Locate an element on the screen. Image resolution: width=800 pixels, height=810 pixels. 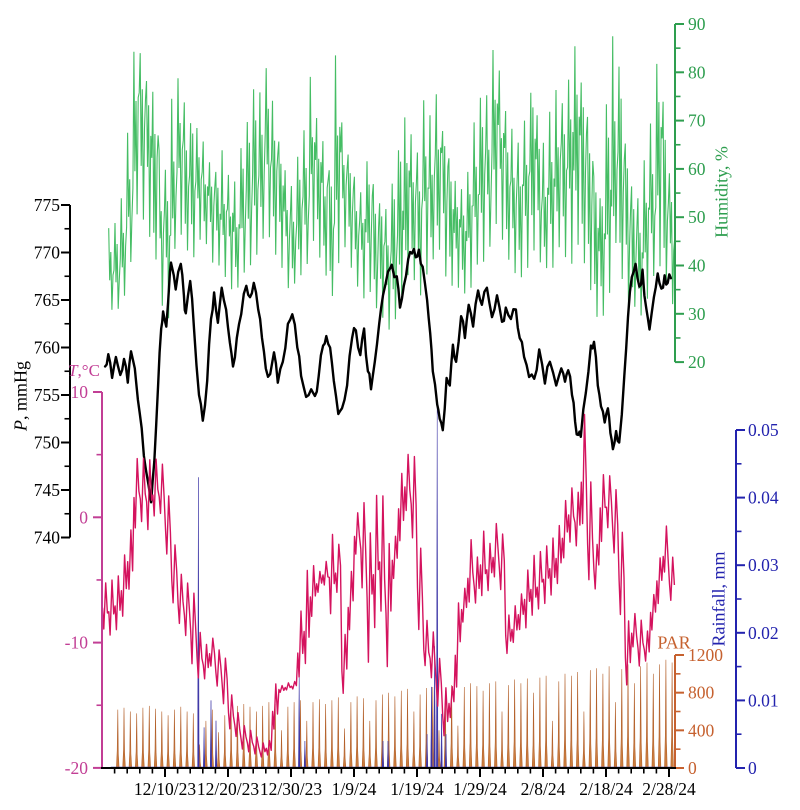
temperature-tick-label: -20 is located at coordinates (77, 768).